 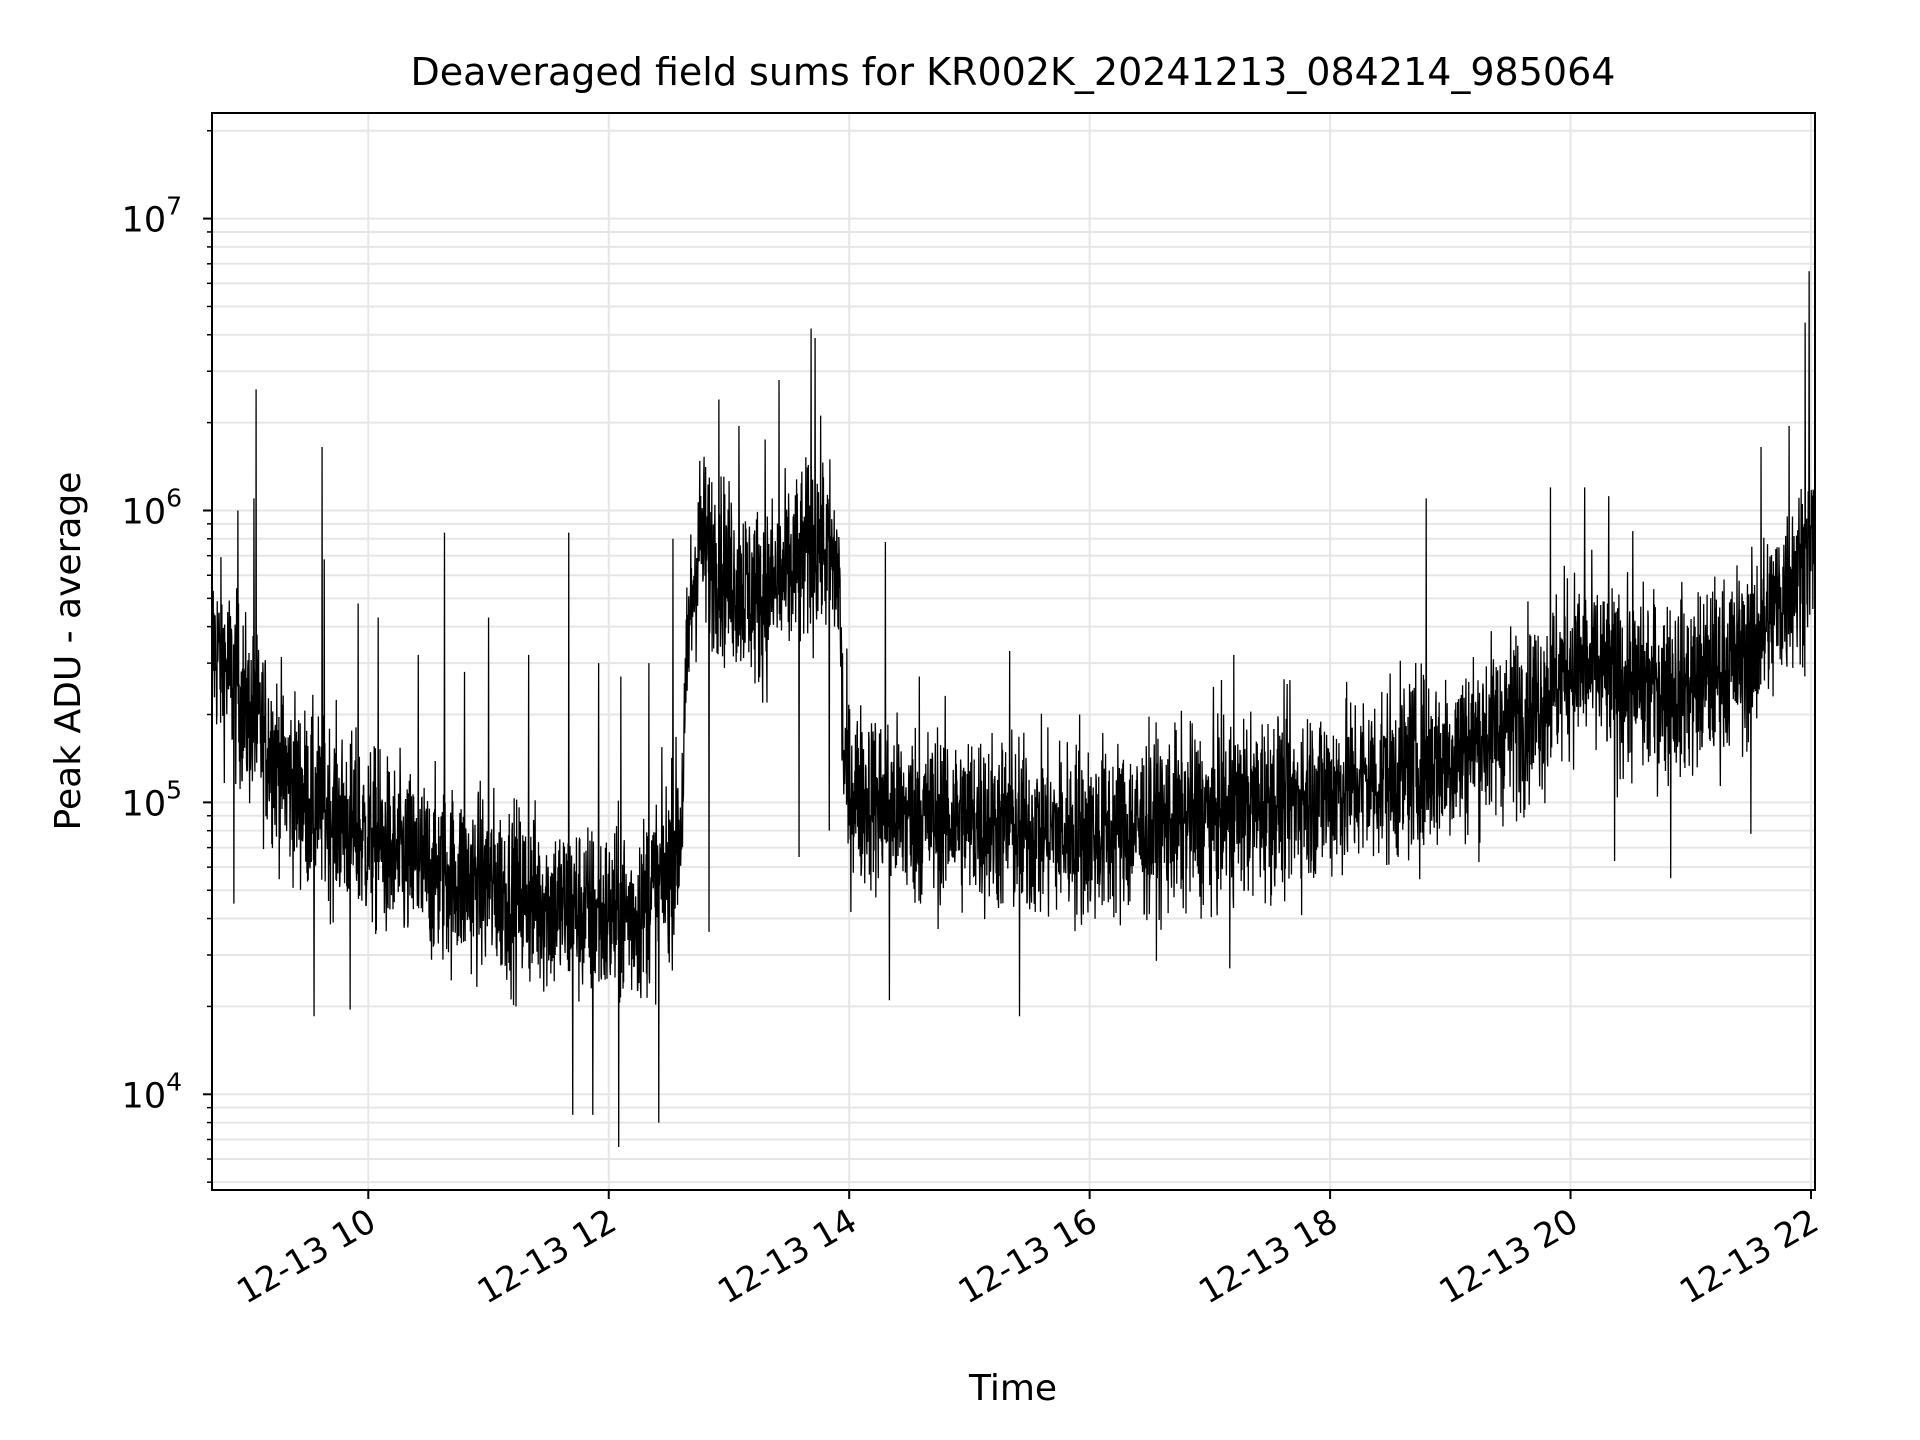 I want to click on y-tick-label: 10⁷, so click(x=152, y=216).